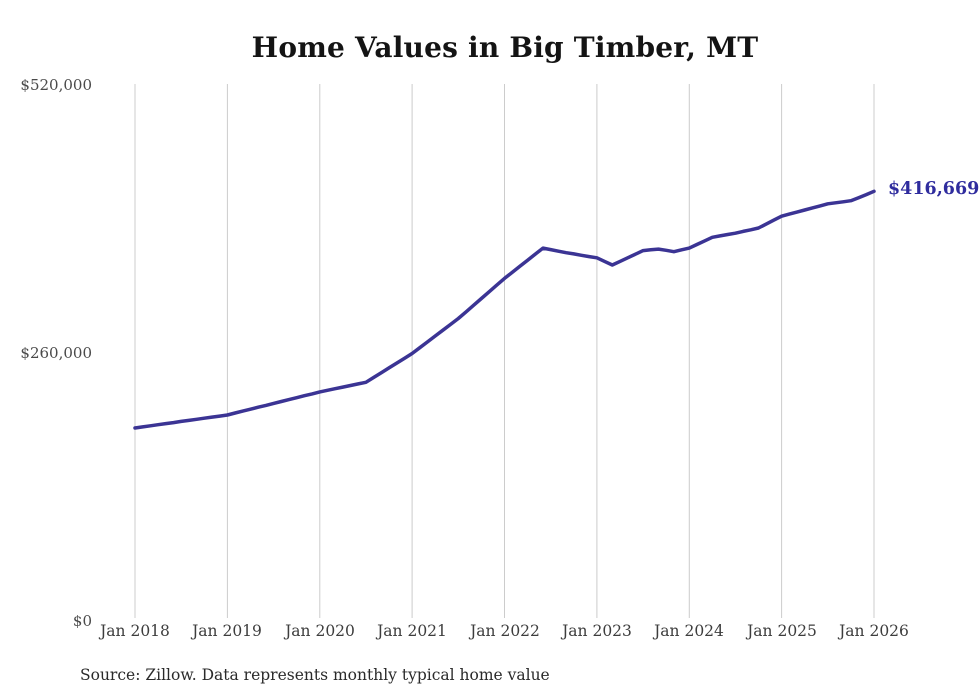 The image size is (980, 699). Describe the element at coordinates (56, 353) in the screenshot. I see `y-axis-tick-260000: $260,000` at that location.